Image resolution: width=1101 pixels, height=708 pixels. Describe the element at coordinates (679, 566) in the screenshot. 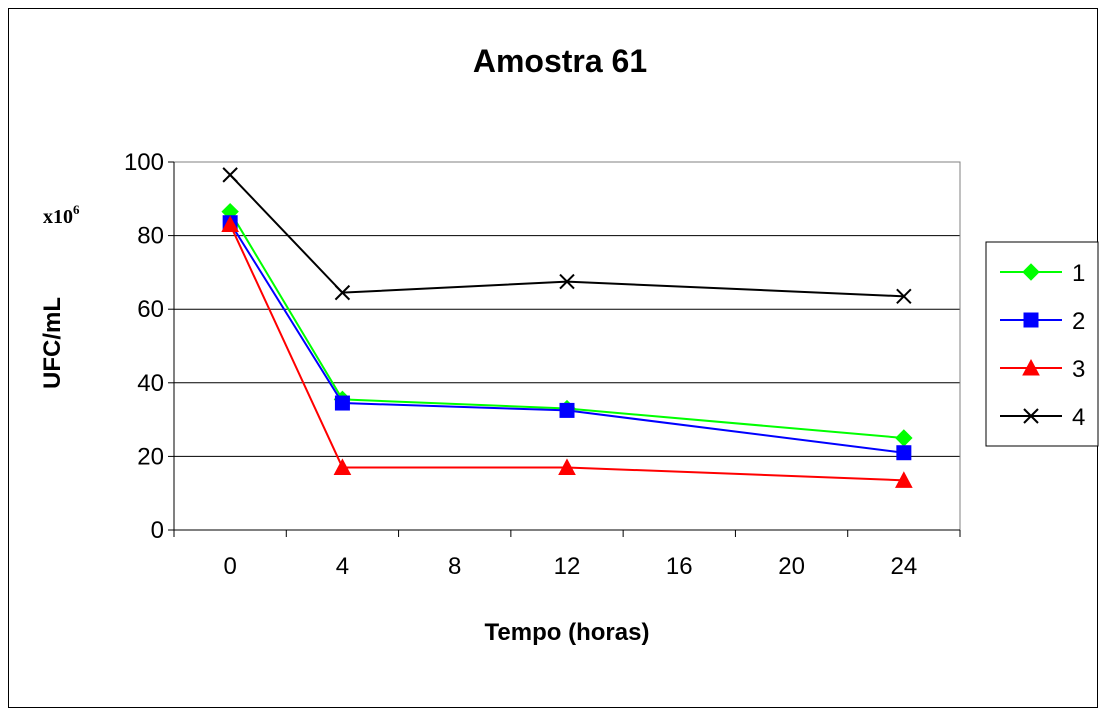

I see `x-tick-label: 16` at that location.